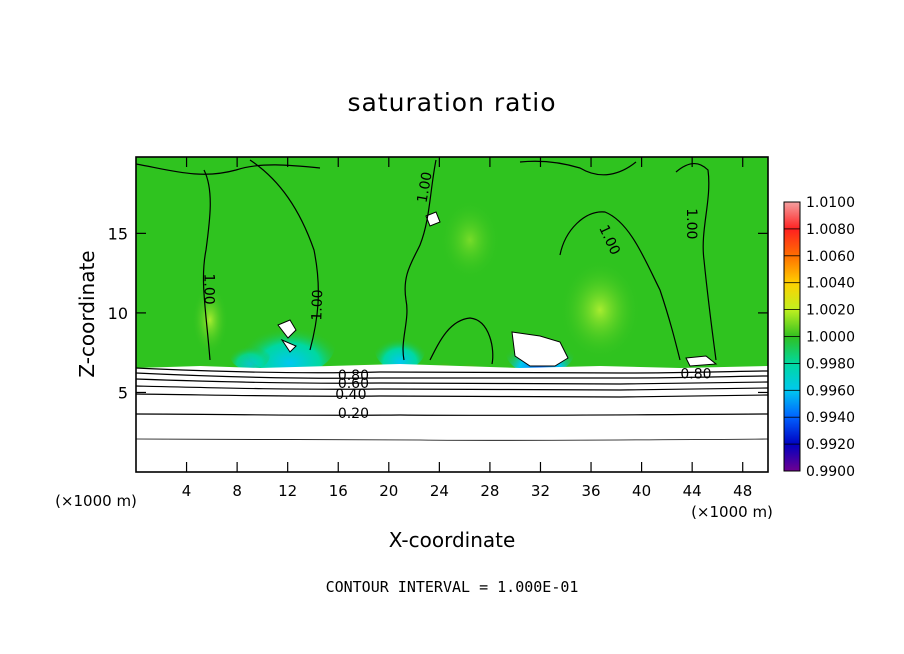 The width and height of the screenshot is (904, 654). What do you see at coordinates (732, 512) in the screenshot?
I see `x-unit-right-label: (×1000 m)` at bounding box center [732, 512].